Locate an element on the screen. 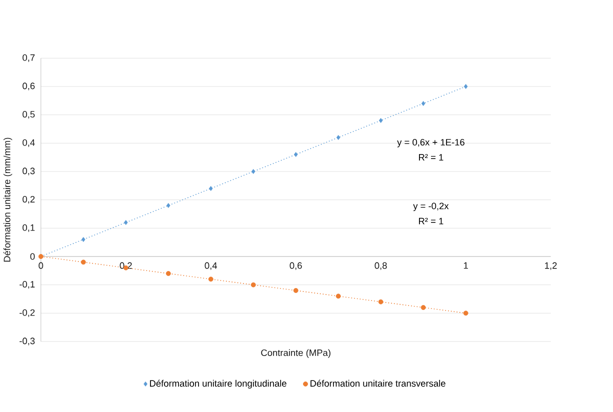  x-tick-label: 0,4 is located at coordinates (210, 266).